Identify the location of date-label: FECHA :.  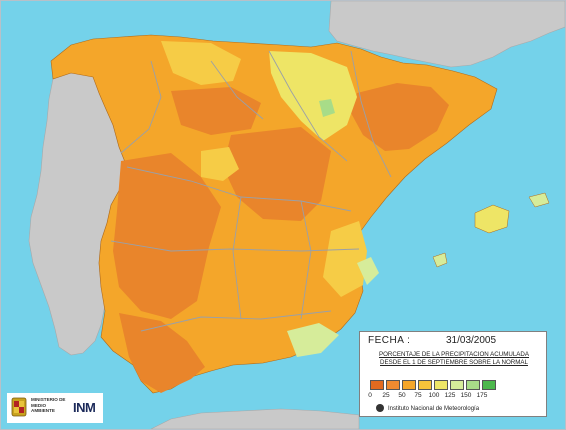
(389, 340).